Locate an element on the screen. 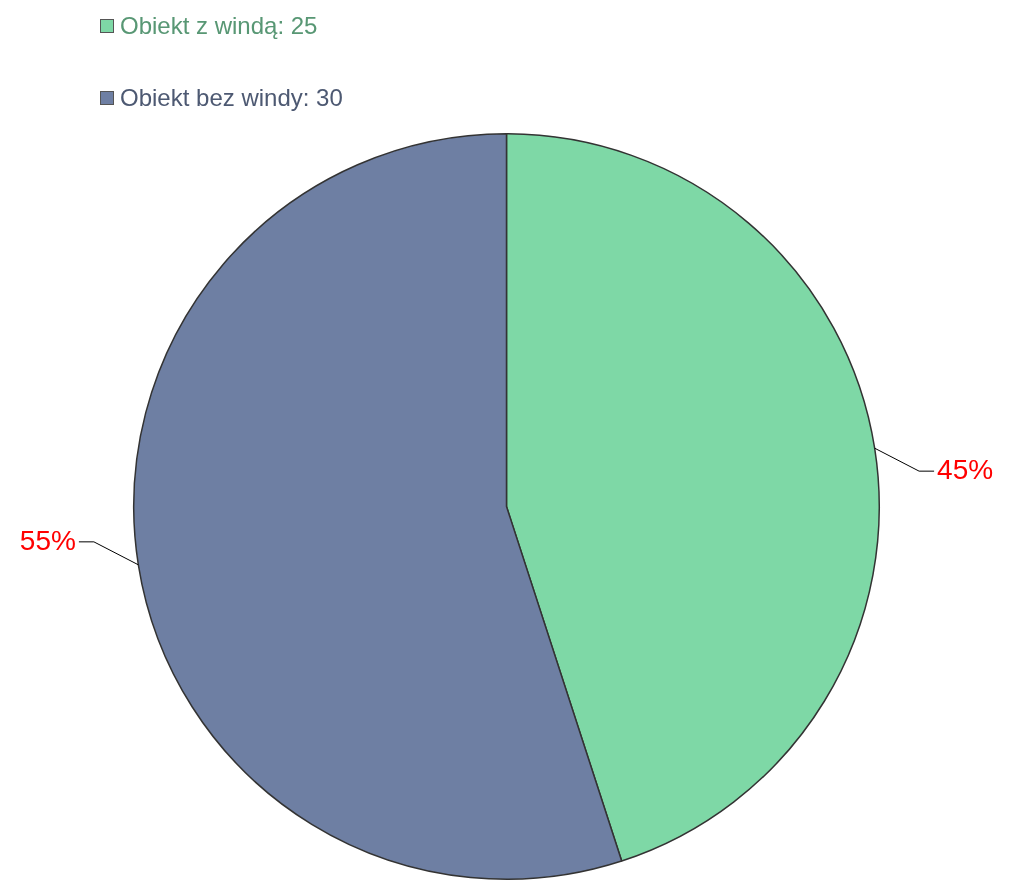  data-label: 55% is located at coordinates (47, 540).